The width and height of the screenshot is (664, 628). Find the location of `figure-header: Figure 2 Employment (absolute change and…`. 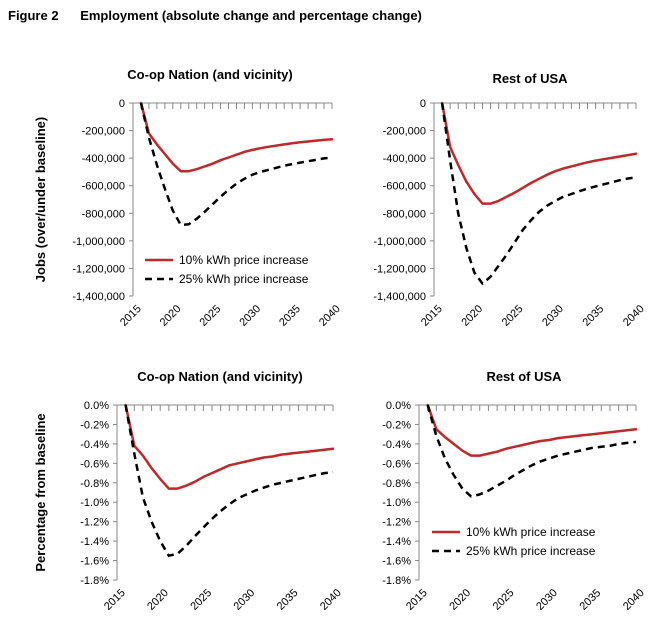

figure-header: Figure 2 Employment (absolute change and… is located at coordinates (215, 15).